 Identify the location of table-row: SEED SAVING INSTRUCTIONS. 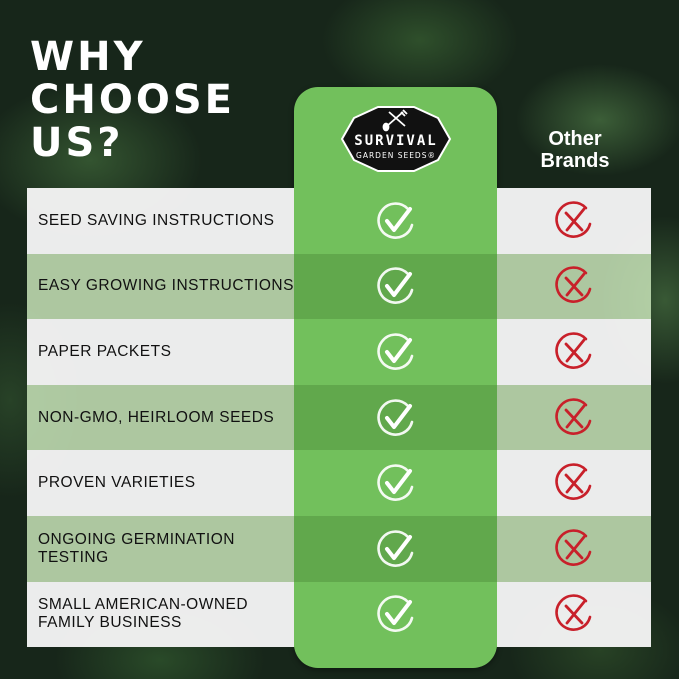
(339, 221).